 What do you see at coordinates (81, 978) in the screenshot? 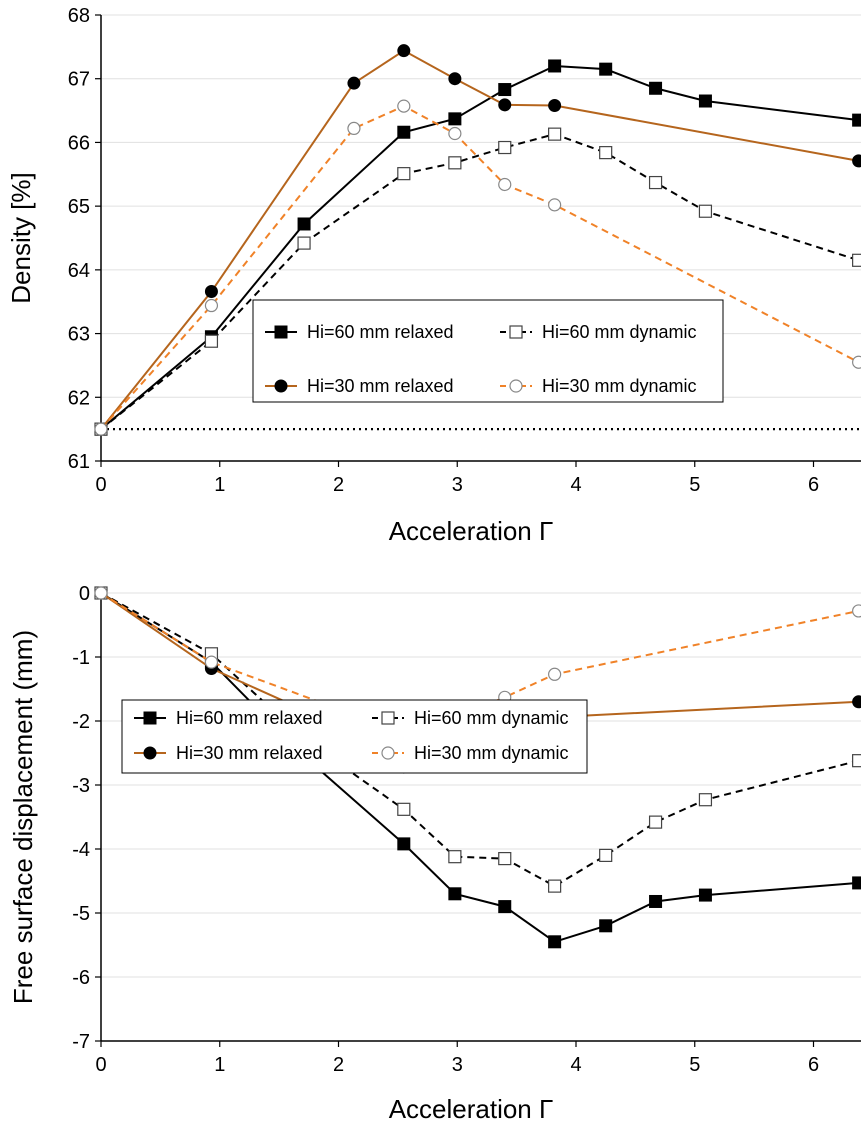
I see `y-tick-label: -6` at bounding box center [81, 978].